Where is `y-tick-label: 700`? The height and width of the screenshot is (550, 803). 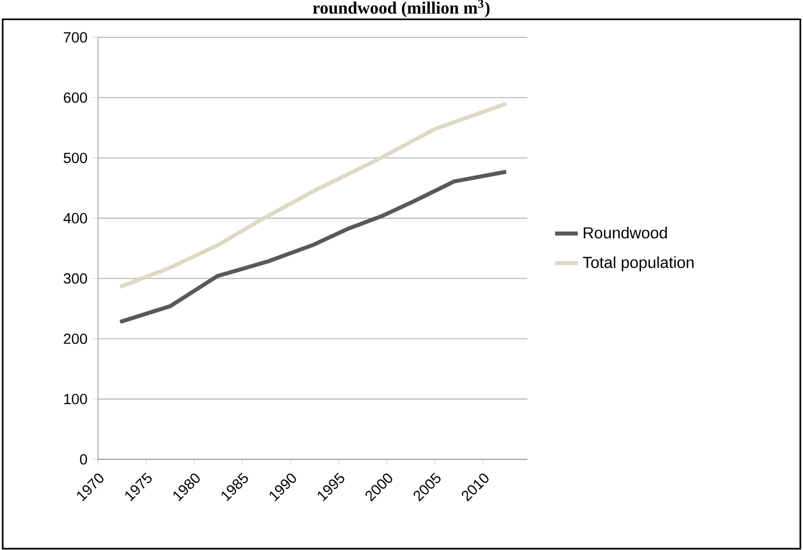
y-tick-label: 700 is located at coordinates (76, 37).